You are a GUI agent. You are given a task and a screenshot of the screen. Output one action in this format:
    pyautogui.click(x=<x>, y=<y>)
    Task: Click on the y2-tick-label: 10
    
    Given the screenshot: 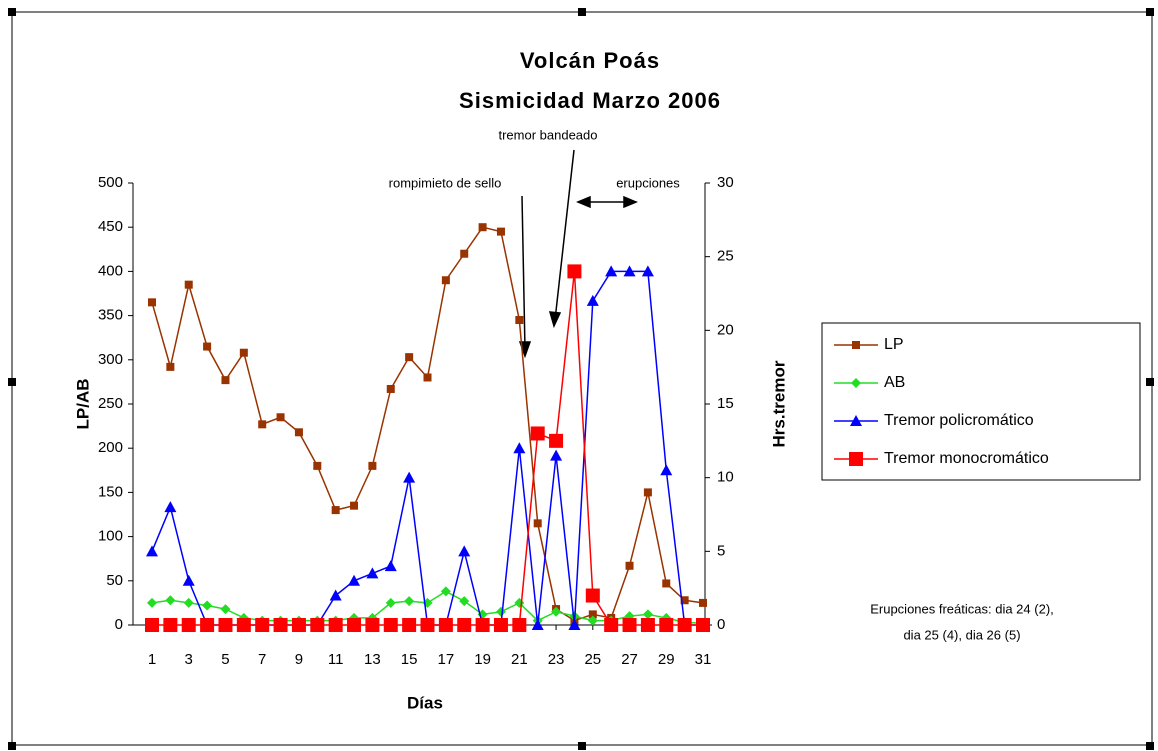 What is the action you would take?
    pyautogui.click(x=725, y=477)
    